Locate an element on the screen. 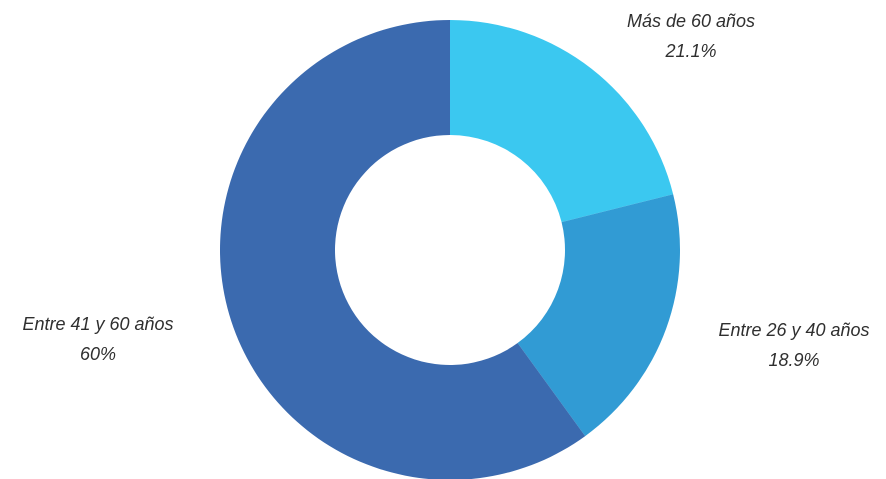 This screenshot has width=886, height=479. slice-value-mas-de-60: 21.1% is located at coordinates (690, 51).